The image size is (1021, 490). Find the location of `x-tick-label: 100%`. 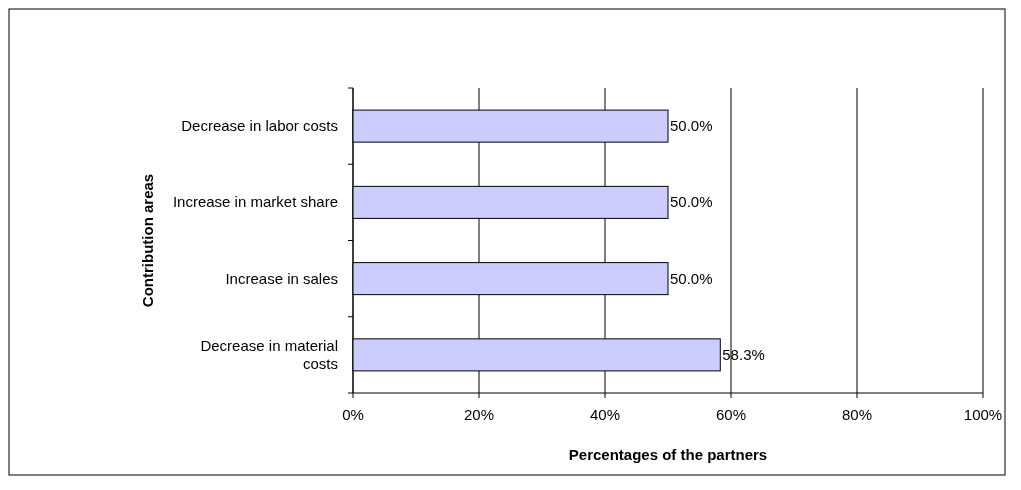

x-tick-label: 100% is located at coordinates (983, 414).